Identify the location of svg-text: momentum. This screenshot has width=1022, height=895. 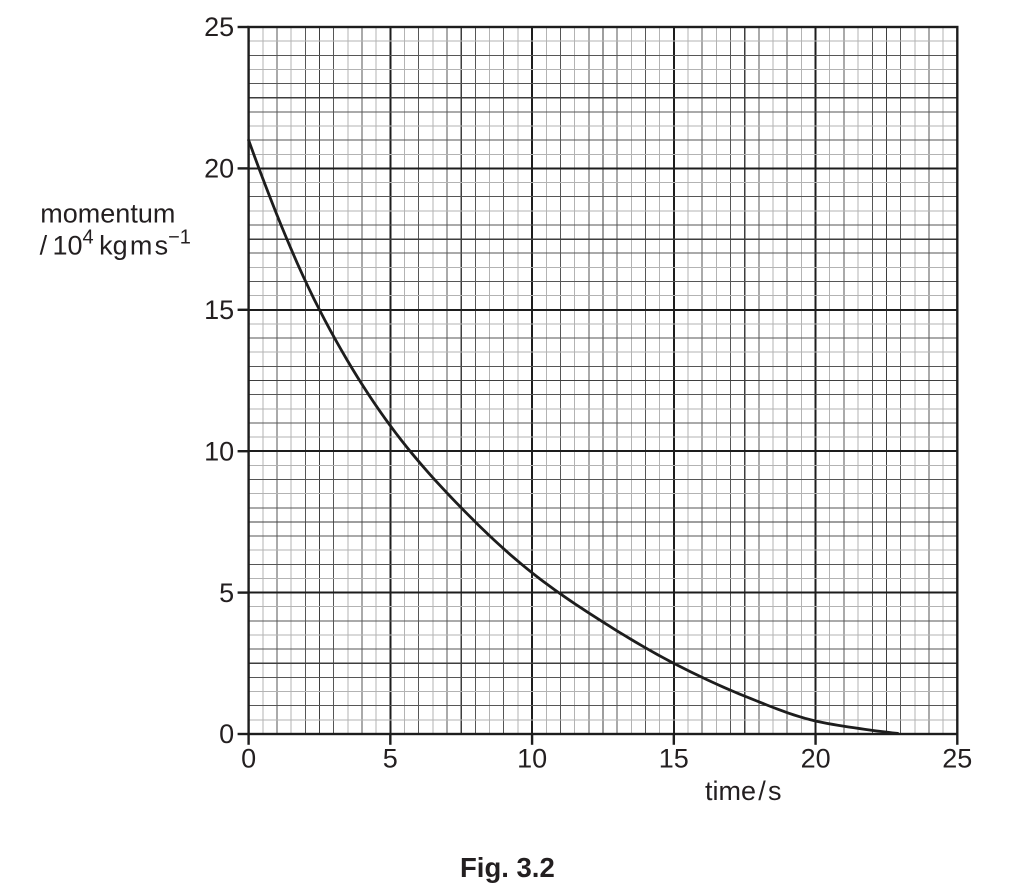
(107, 213).